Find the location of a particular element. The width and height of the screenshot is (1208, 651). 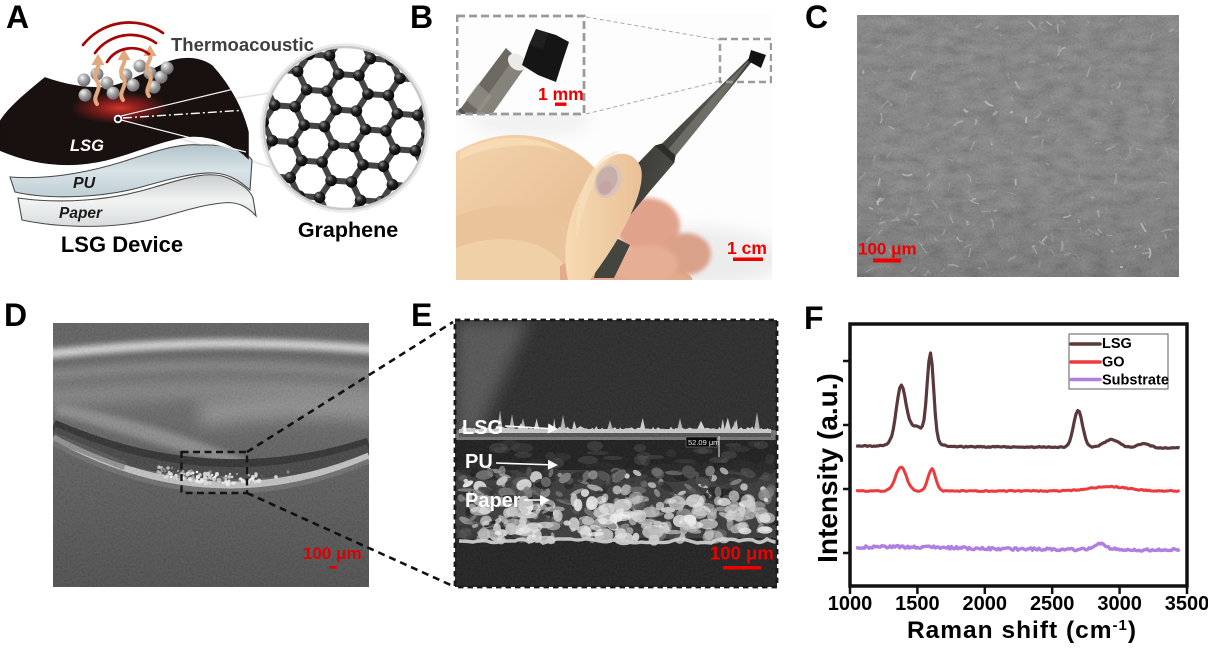

svg-text: 3000 is located at coordinates (1119, 604).